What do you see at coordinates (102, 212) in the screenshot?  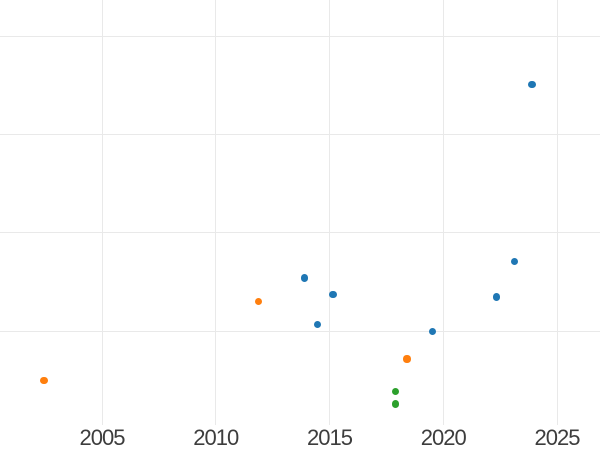 I see `gridline-vertical-2005` at bounding box center [102, 212].